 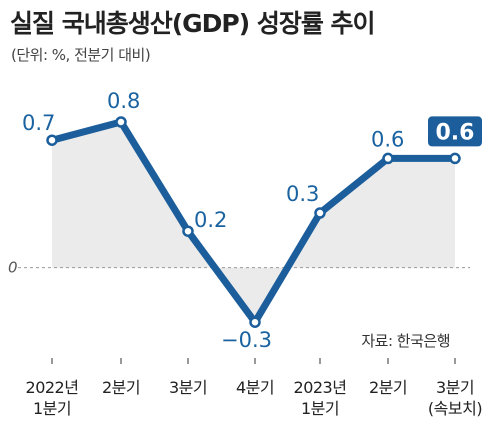 I want to click on zero-tick-label: 0, so click(x=13, y=268).